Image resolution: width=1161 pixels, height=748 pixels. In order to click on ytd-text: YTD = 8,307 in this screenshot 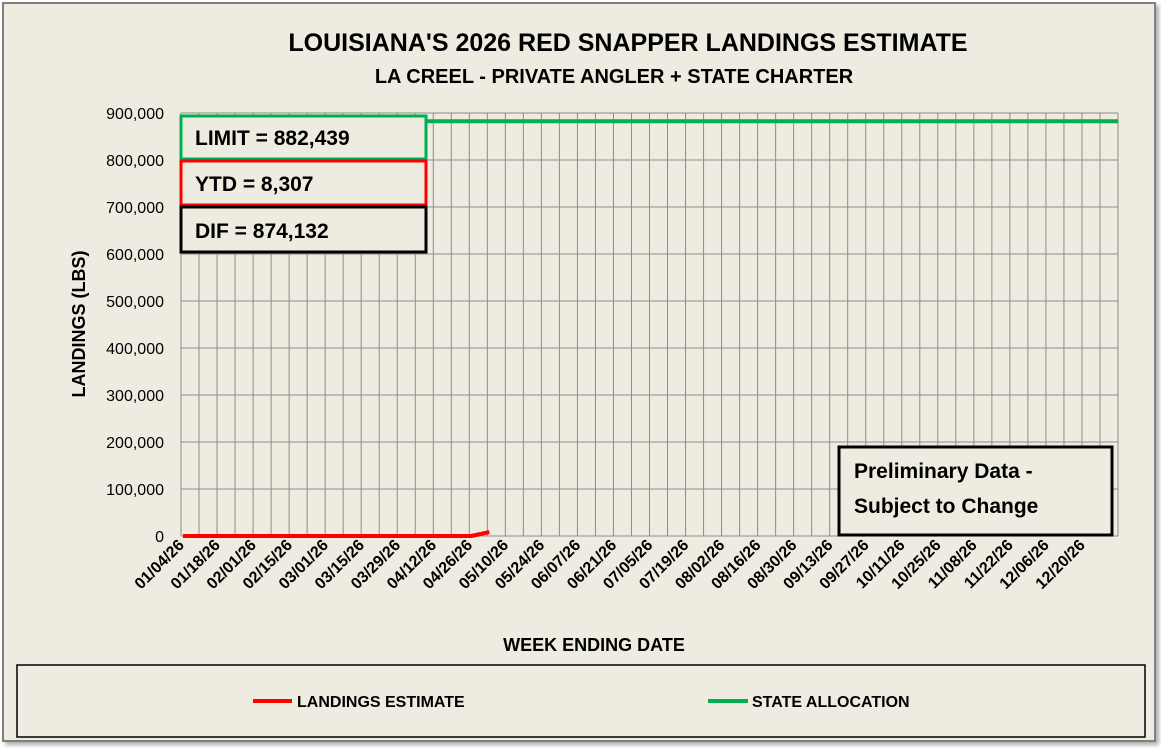, I will do `click(254, 184)`.